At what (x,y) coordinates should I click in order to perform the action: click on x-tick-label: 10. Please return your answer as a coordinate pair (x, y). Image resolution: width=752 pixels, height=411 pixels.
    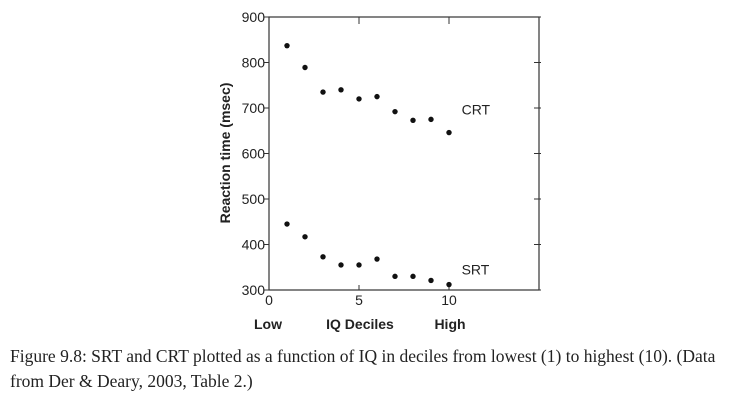
    Looking at the image, I should click on (449, 300).